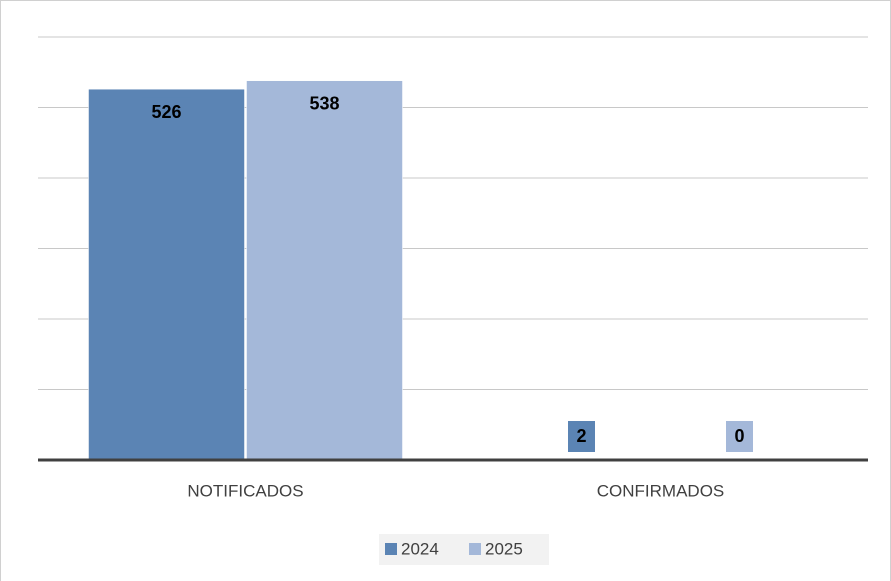 The width and height of the screenshot is (891, 581). I want to click on legend-label: 2024, so click(420, 548).